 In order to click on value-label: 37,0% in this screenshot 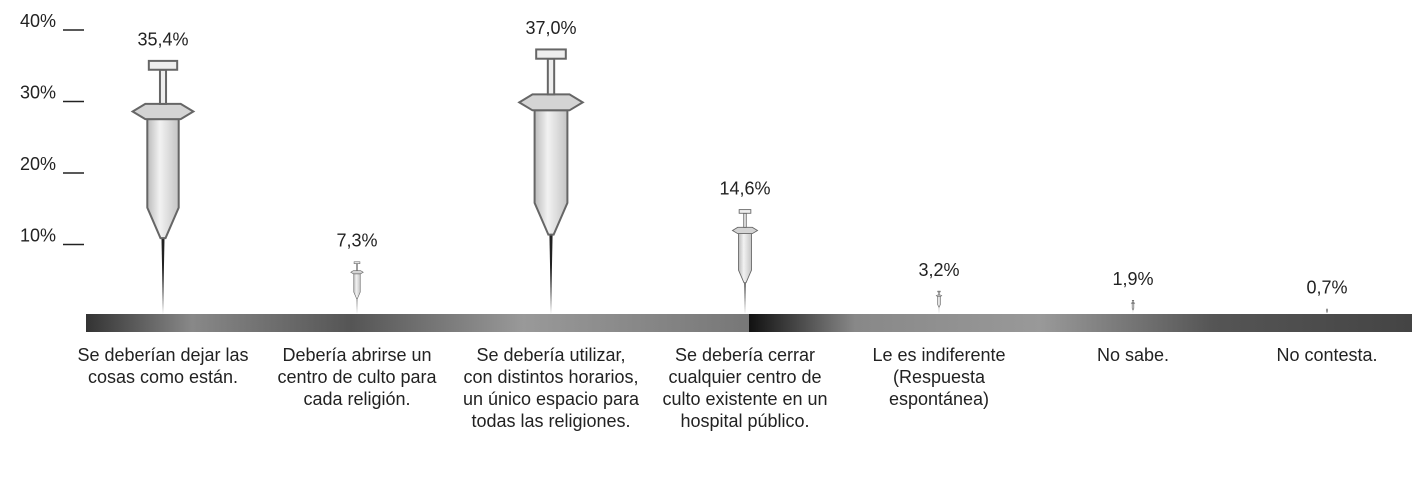, I will do `click(550, 28)`.